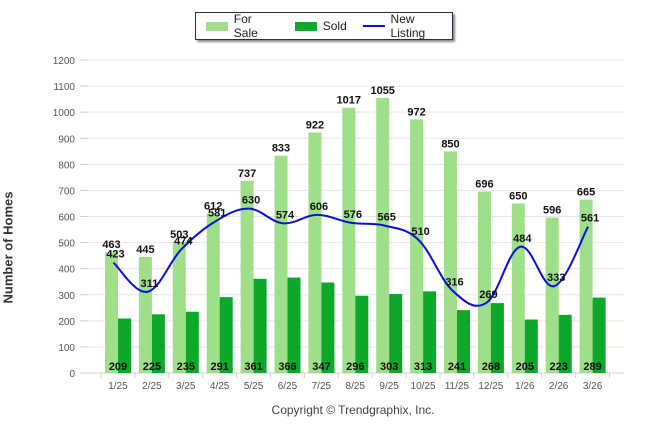  What do you see at coordinates (118, 386) in the screenshot?
I see `x-tick-label: 1/25` at bounding box center [118, 386].